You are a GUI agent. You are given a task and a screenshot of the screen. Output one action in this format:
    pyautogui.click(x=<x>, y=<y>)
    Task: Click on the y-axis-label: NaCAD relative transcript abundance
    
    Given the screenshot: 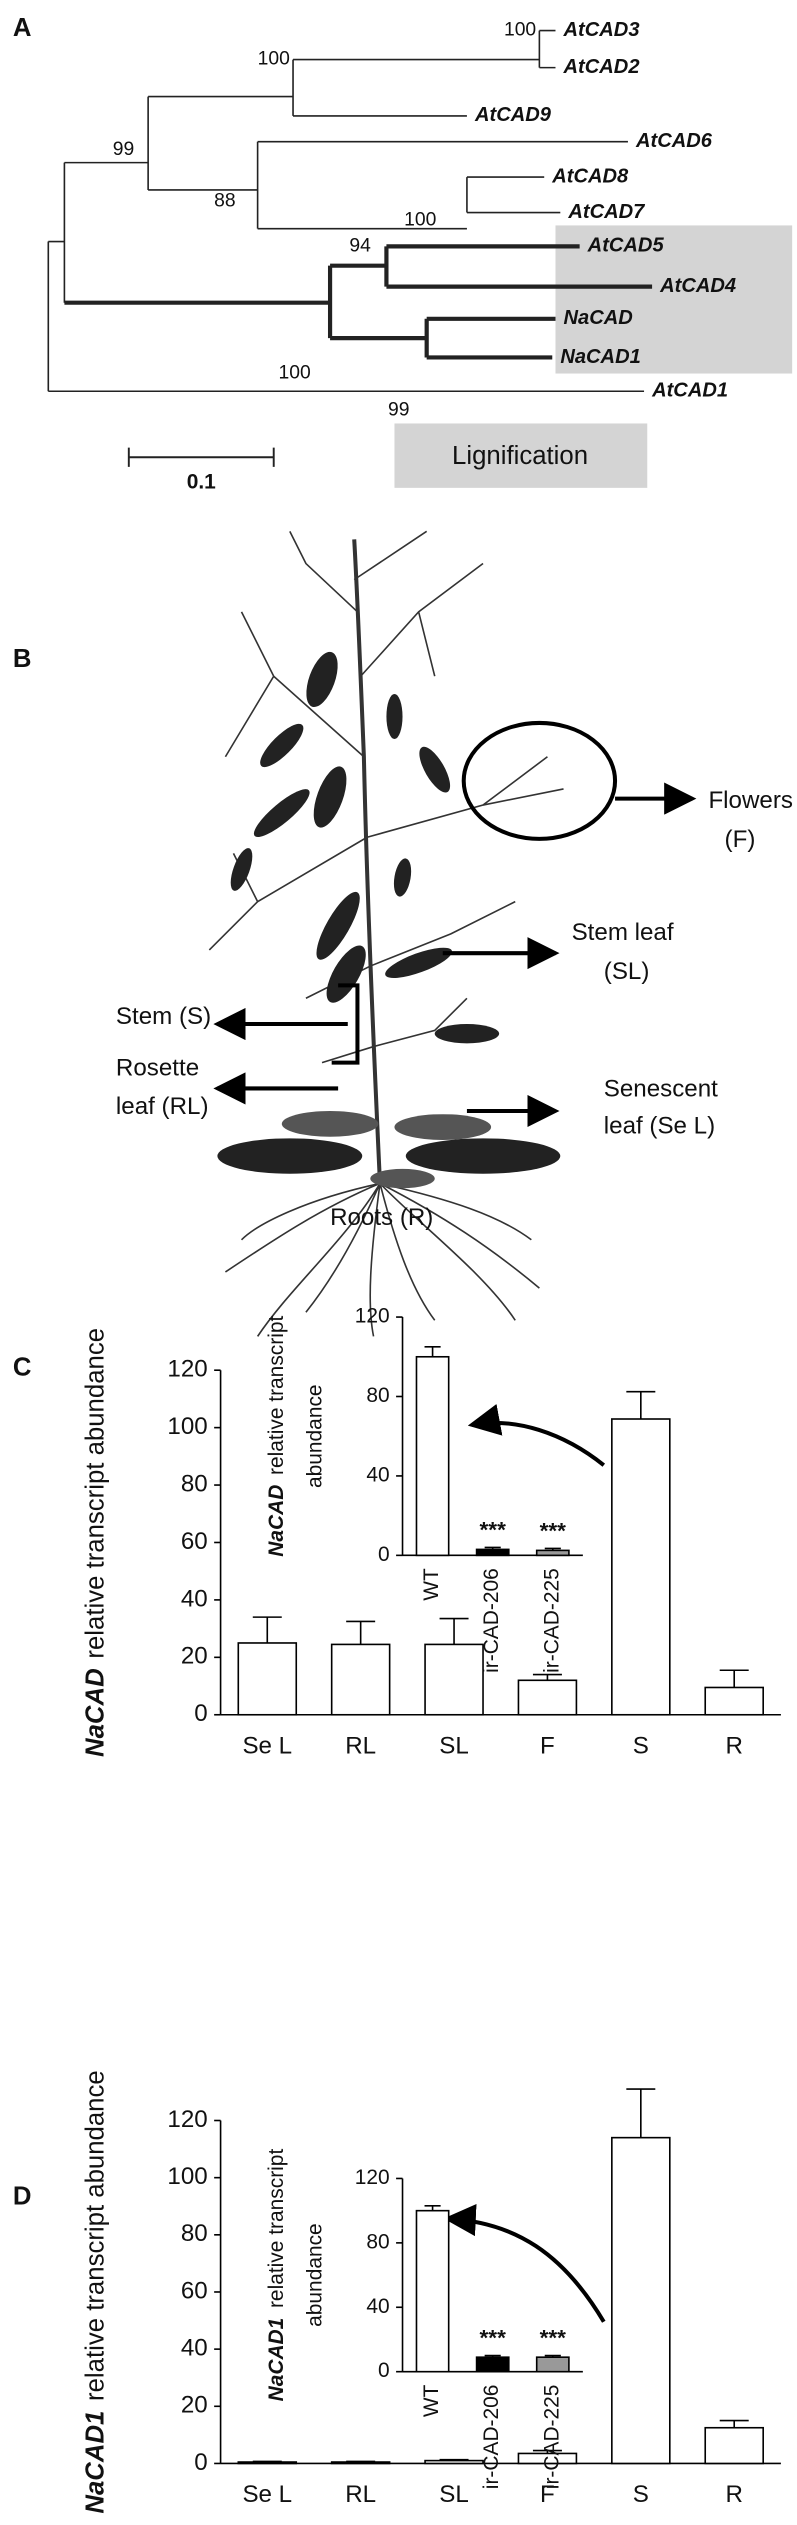 What is the action you would take?
    pyautogui.click(x=95, y=1542)
    